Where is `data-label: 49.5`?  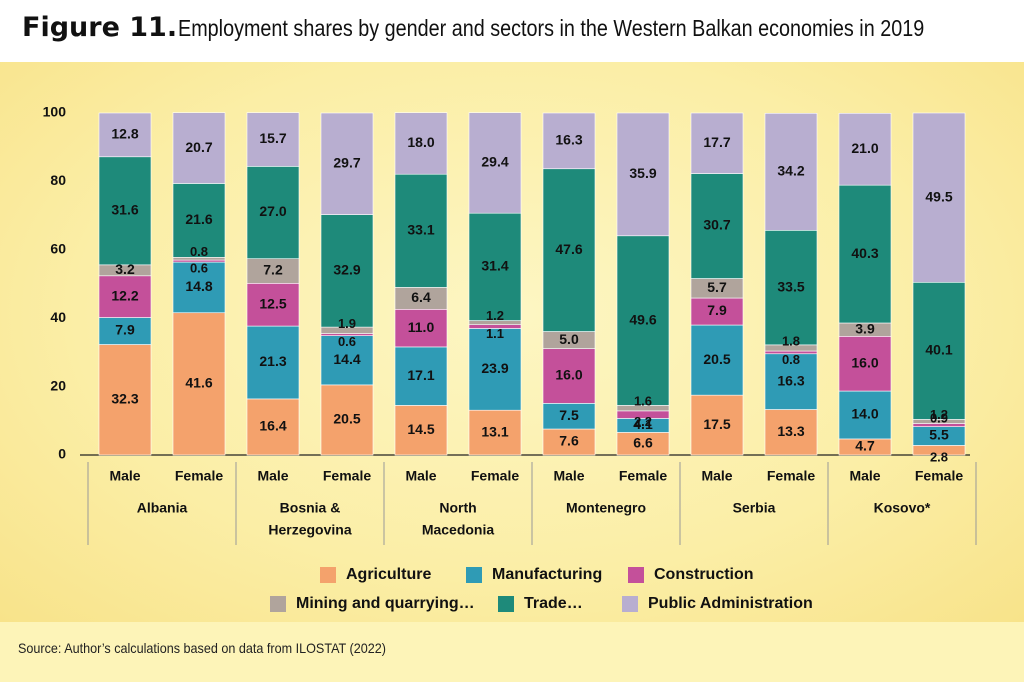 data-label: 49.5 is located at coordinates (938, 196).